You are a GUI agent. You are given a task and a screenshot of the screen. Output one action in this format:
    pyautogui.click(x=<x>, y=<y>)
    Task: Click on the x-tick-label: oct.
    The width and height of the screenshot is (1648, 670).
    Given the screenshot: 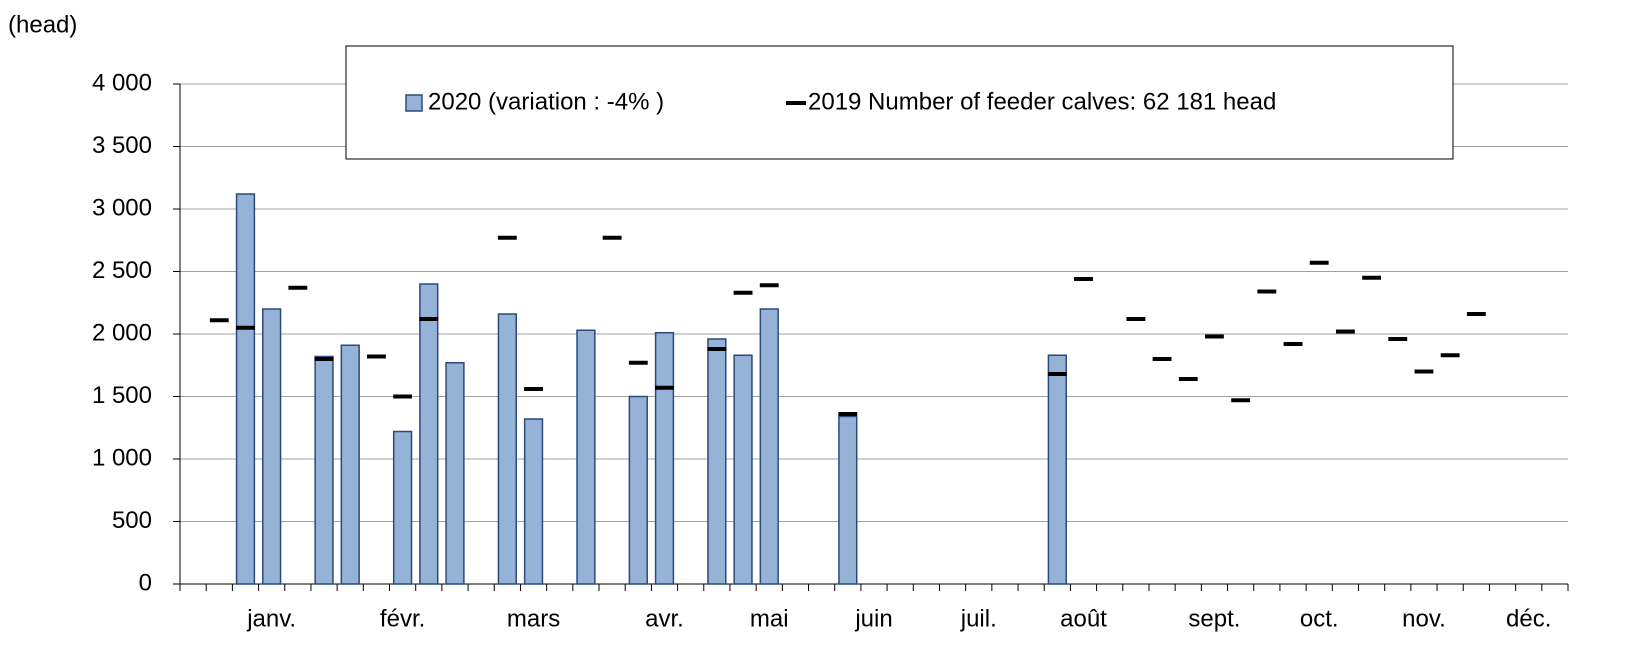 What is the action you would take?
    pyautogui.click(x=1319, y=618)
    